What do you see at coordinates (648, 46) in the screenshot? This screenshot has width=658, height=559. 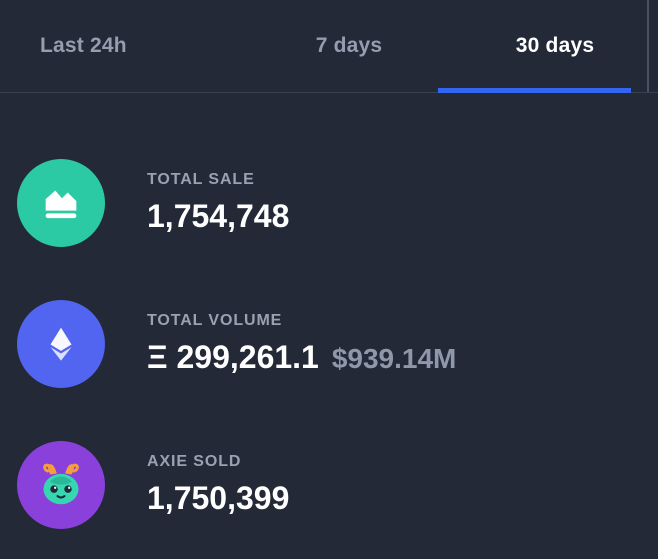 I see `panel-edge-divider` at bounding box center [648, 46].